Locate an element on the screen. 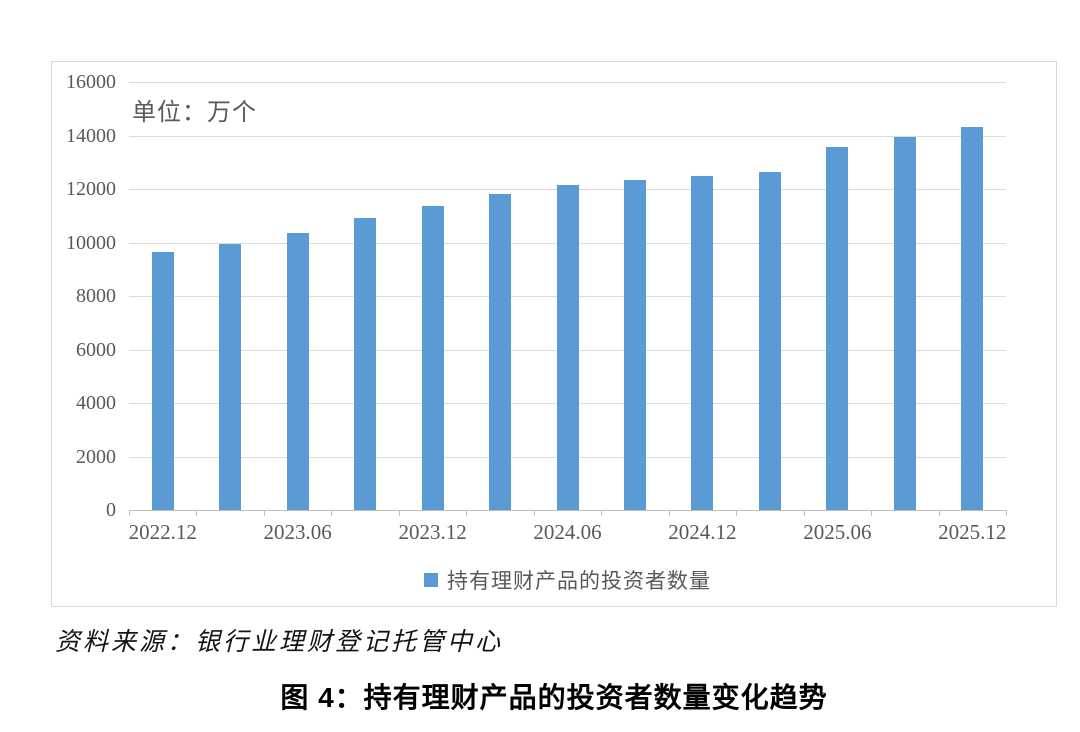  x-axis-tick-label-2025.12: 2025.12 is located at coordinates (972, 532).